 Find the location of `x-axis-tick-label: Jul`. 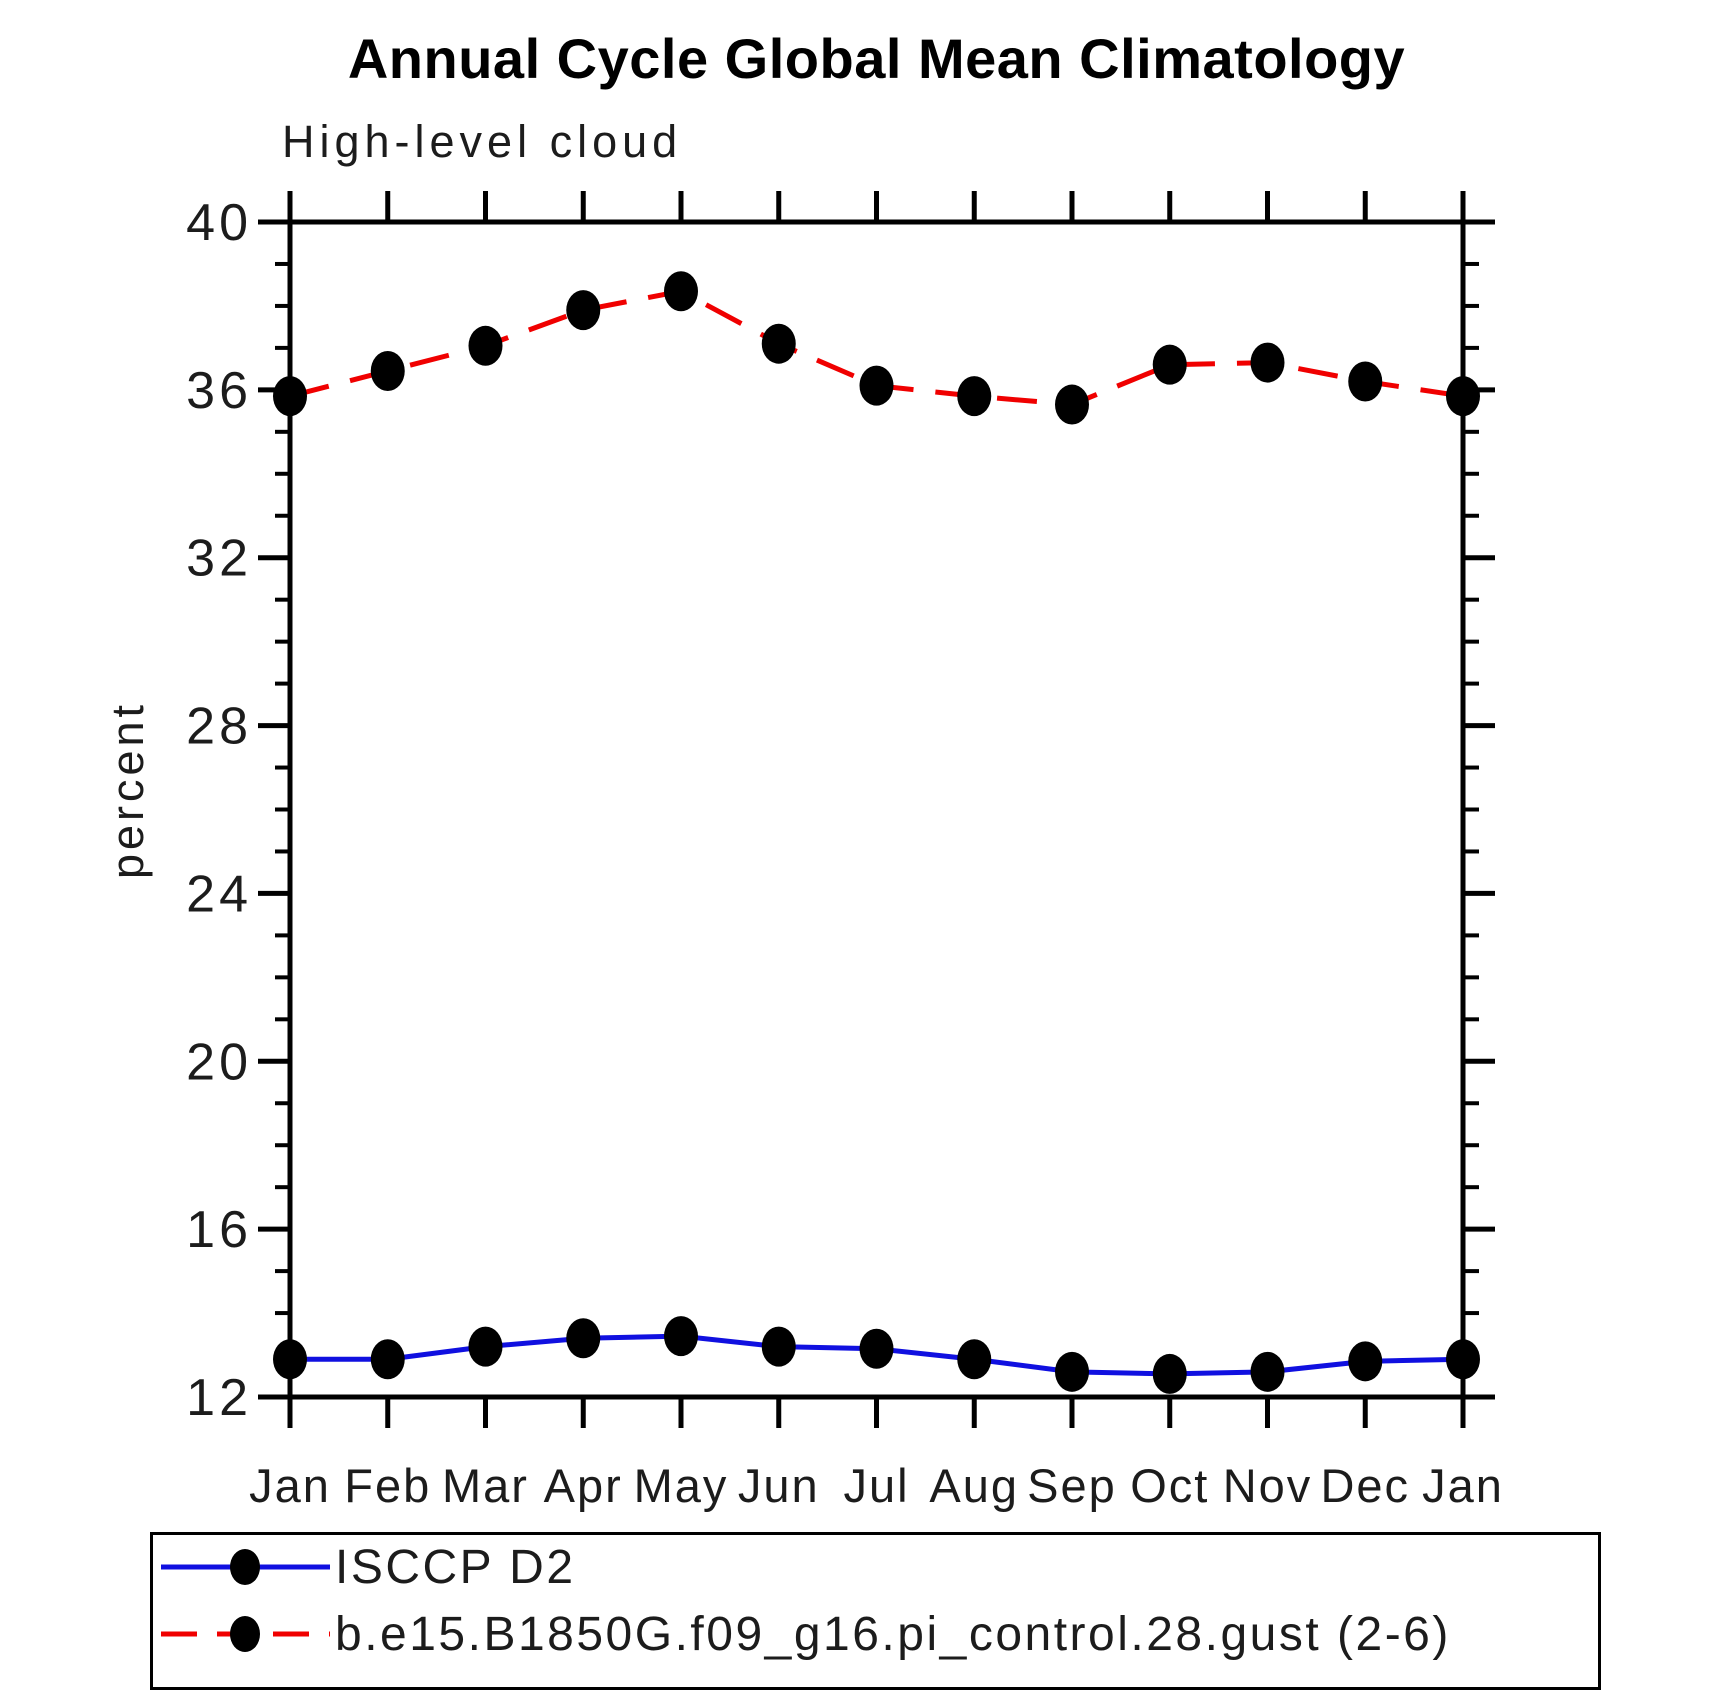

x-axis-tick-label: Jul is located at coordinates (876, 1485).